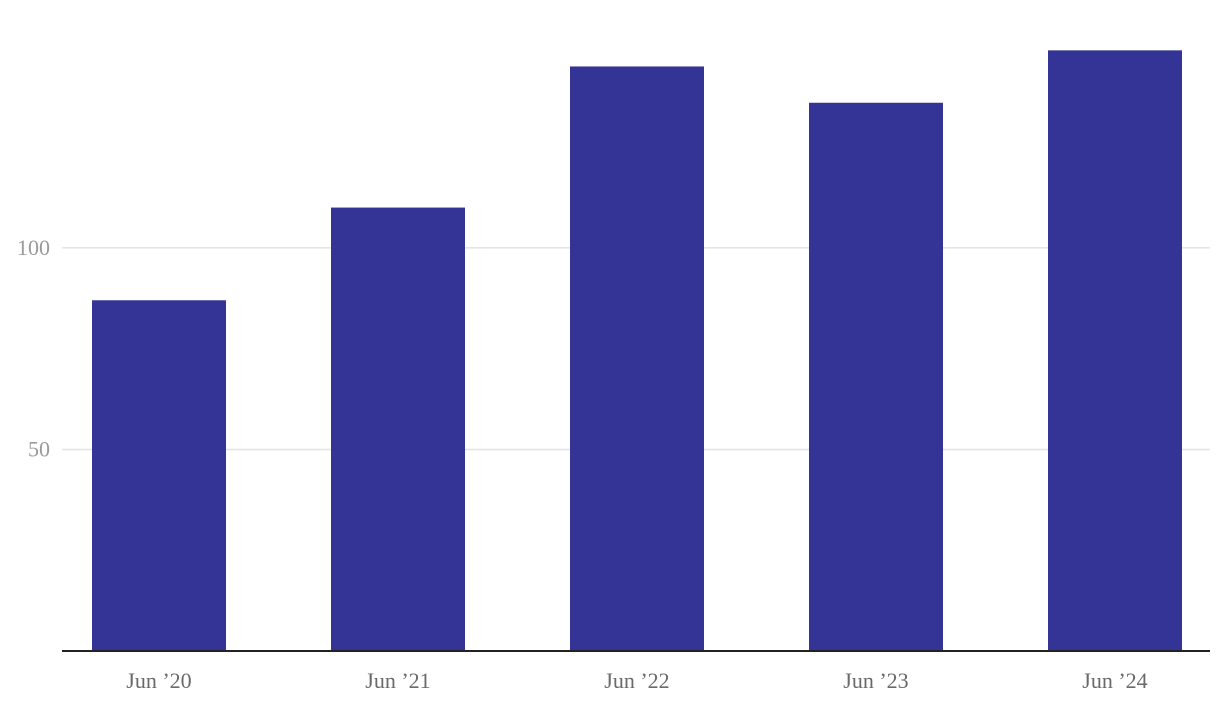  I want to click on x-tick-label: Jun ’20, so click(158, 680).